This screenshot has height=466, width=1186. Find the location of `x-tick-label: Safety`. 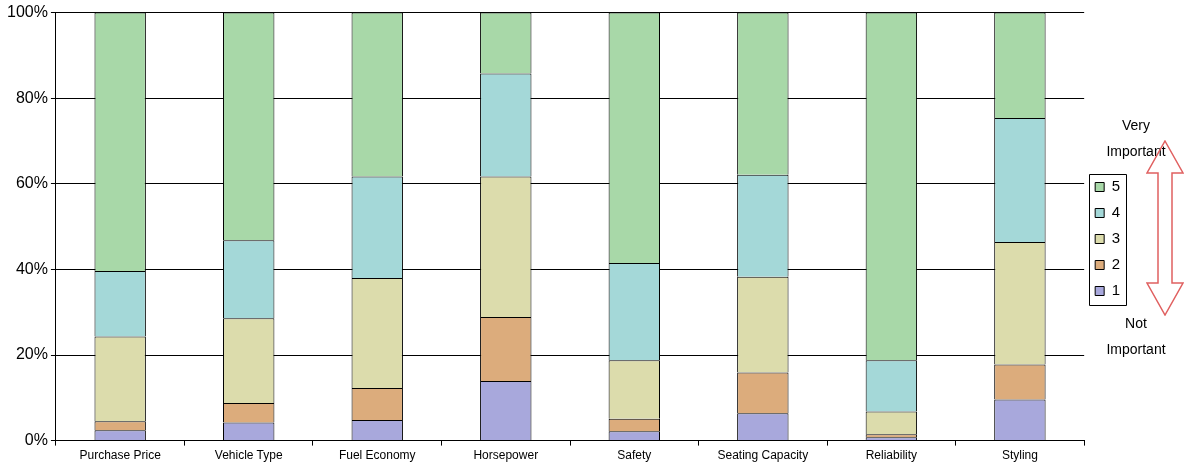

x-tick-label: Safety is located at coordinates (634, 455).